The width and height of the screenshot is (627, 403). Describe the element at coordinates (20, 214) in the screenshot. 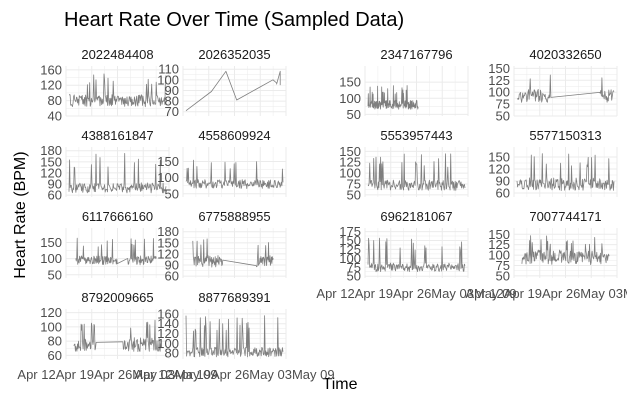

I see `y-axis-title: Heart Rate (BPM)` at that location.